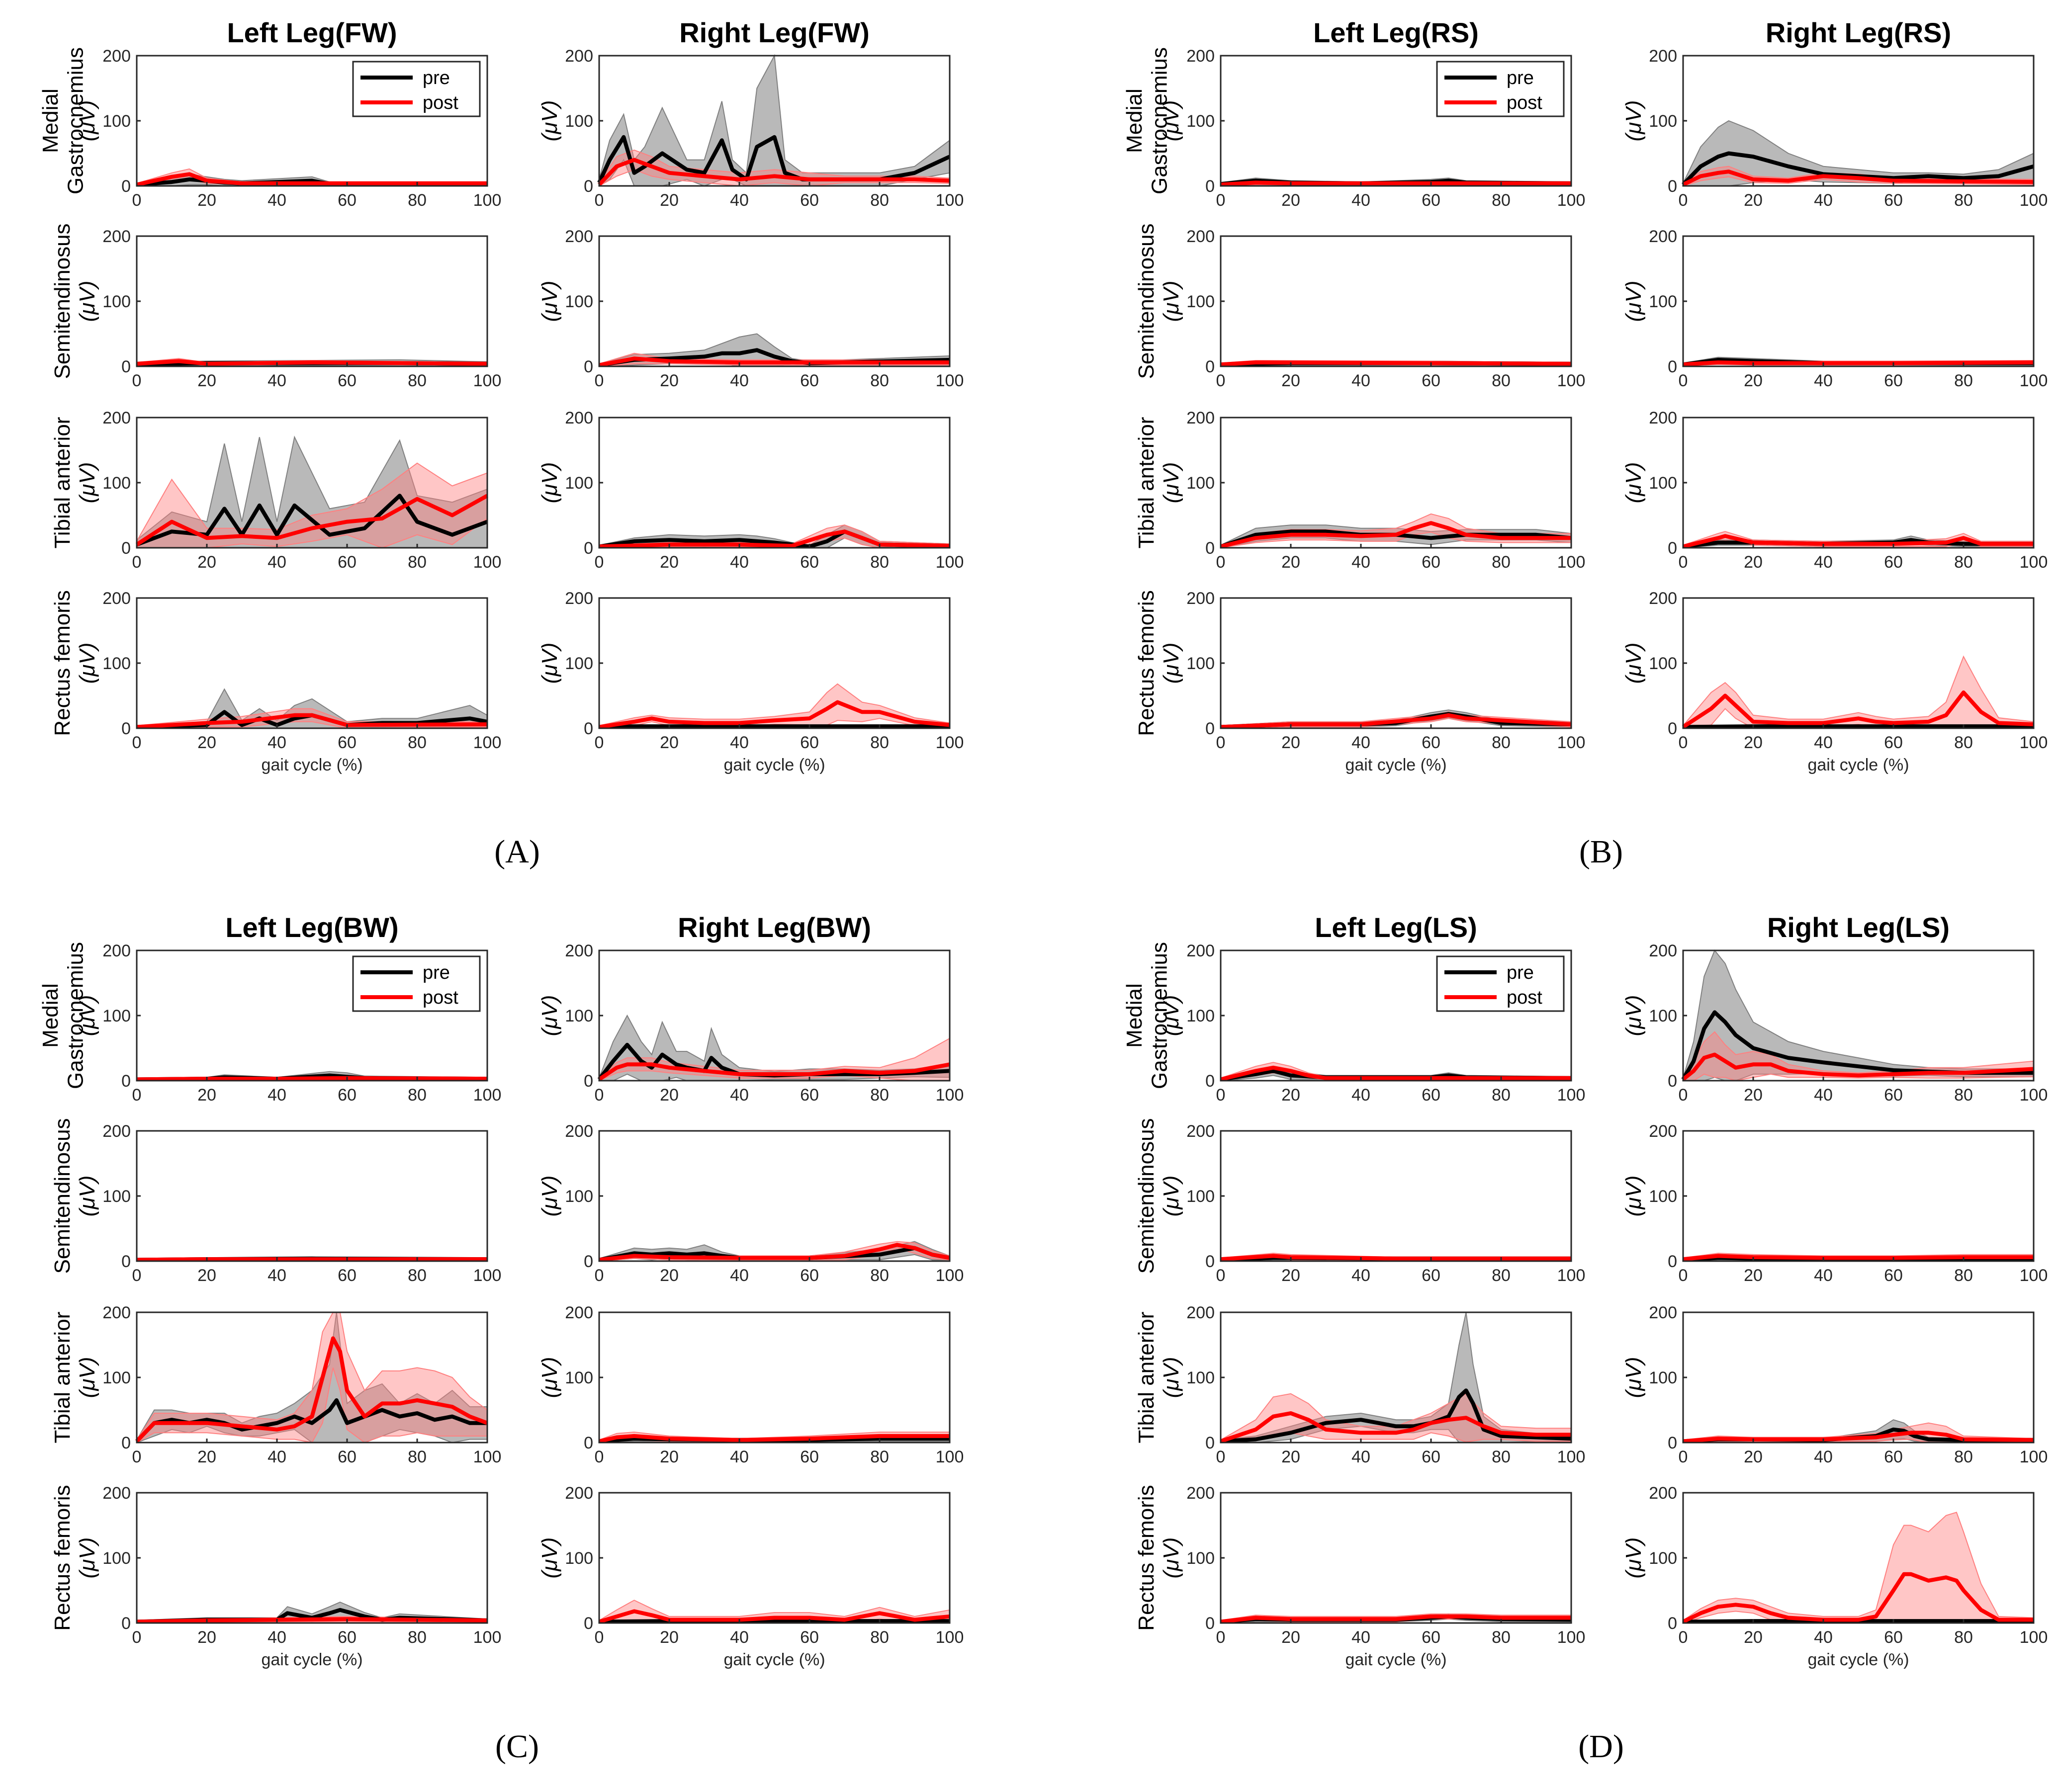 The height and width of the screenshot is (1792, 2057). I want to click on panel-label: (A), so click(517, 852).